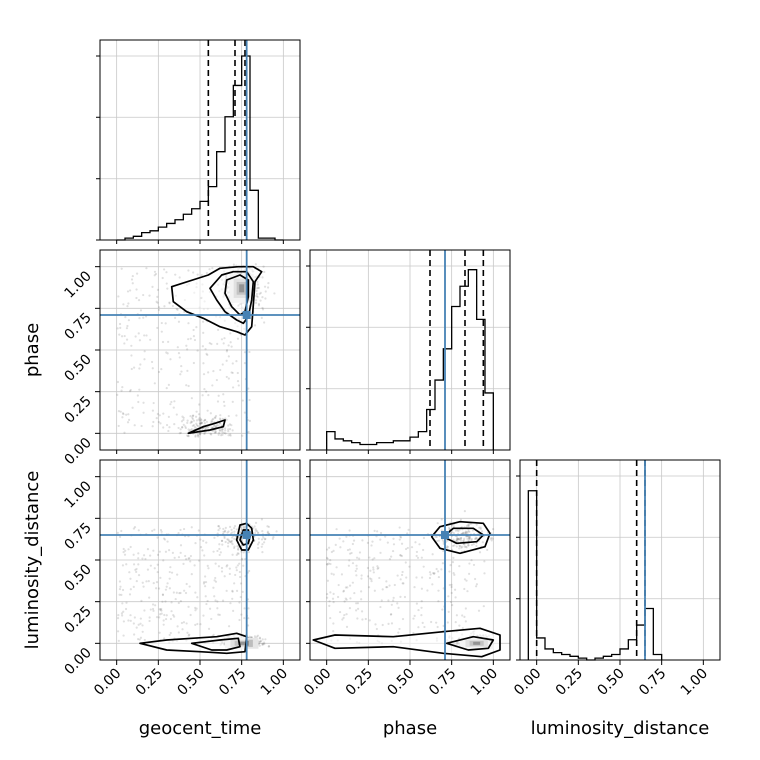 The image size is (760, 760). I want to click on x-tick-label: 0.50, so click(610, 682).